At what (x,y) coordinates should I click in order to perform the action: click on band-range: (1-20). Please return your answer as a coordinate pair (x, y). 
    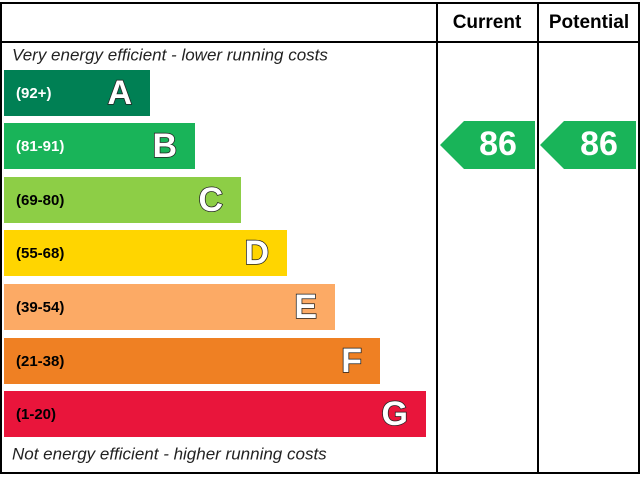
    Looking at the image, I should click on (36, 414).